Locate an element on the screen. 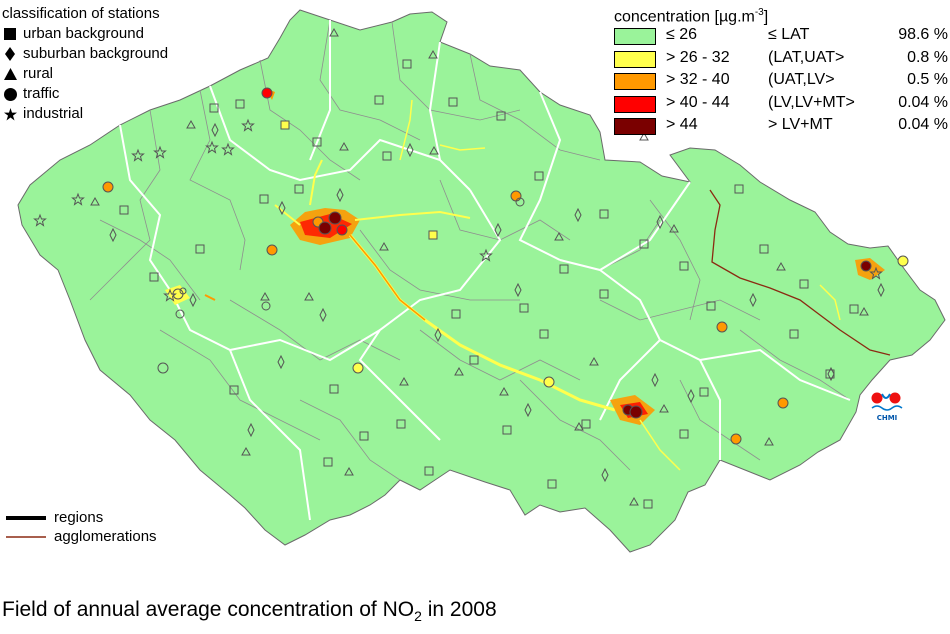 Image resolution: width=950 pixels, height=634 pixels. stations-legend-title: classification of stations is located at coordinates (81, 13).